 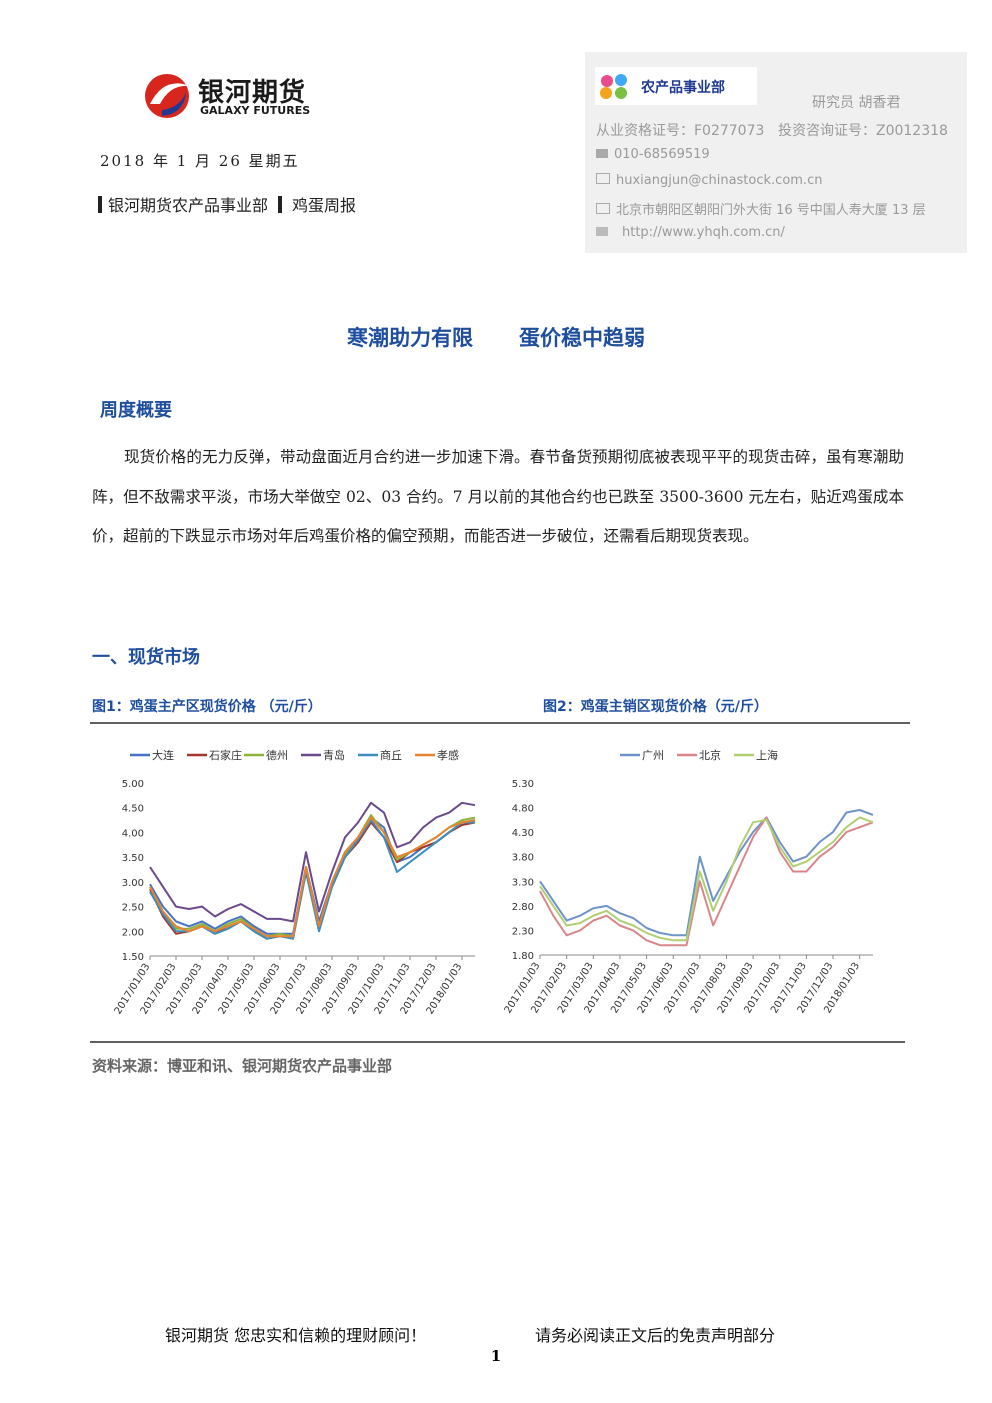 I want to click on dept-name: 银河期货农产品事业部, so click(x=188, y=205).